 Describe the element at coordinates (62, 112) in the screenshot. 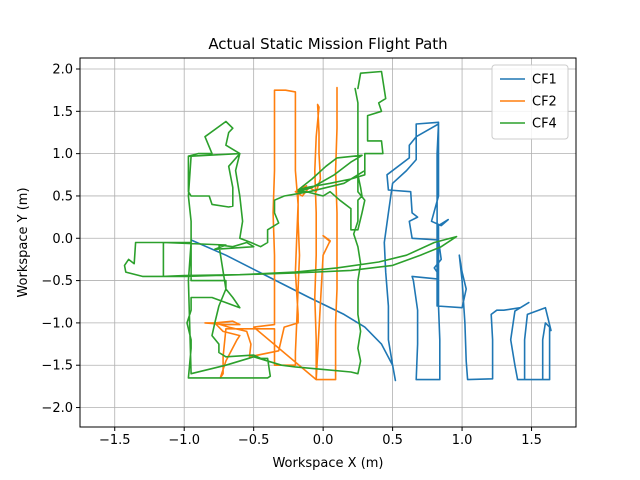

I see `y-tick-label: 1.5` at that location.